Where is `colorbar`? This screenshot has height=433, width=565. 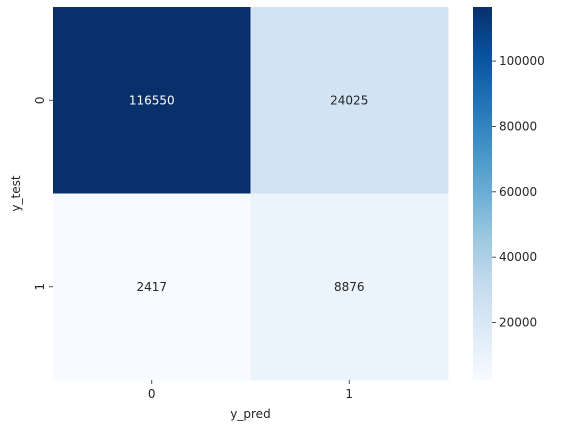 colorbar is located at coordinates (482, 193).